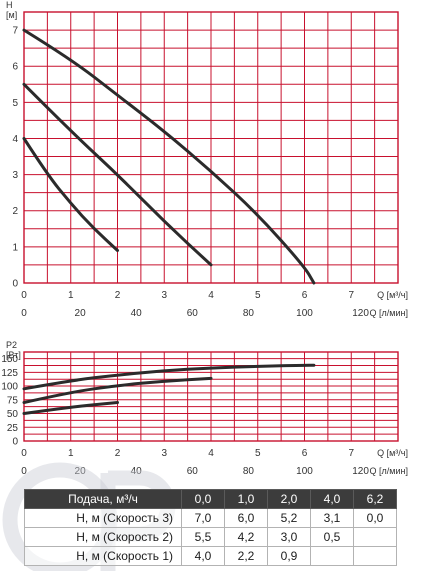  I want to click on y-axis-label: H, so click(9, 5).